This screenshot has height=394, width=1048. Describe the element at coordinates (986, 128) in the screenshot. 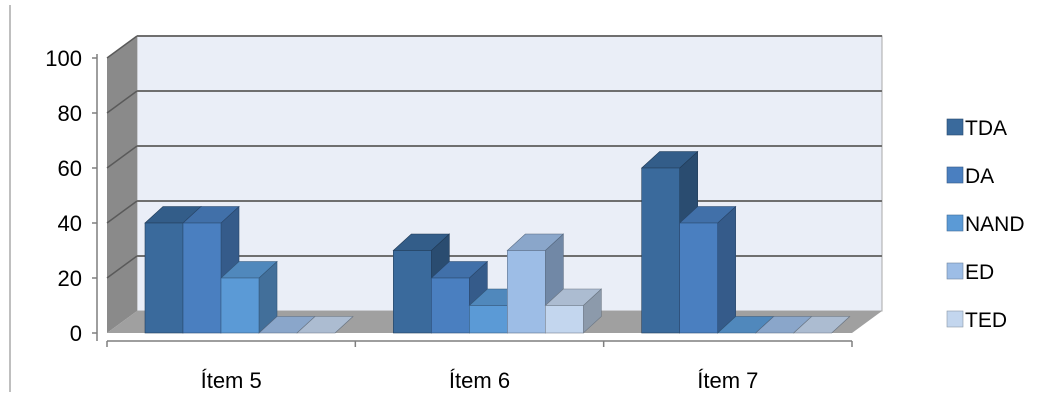

I see `legend-label: TDA` at that location.